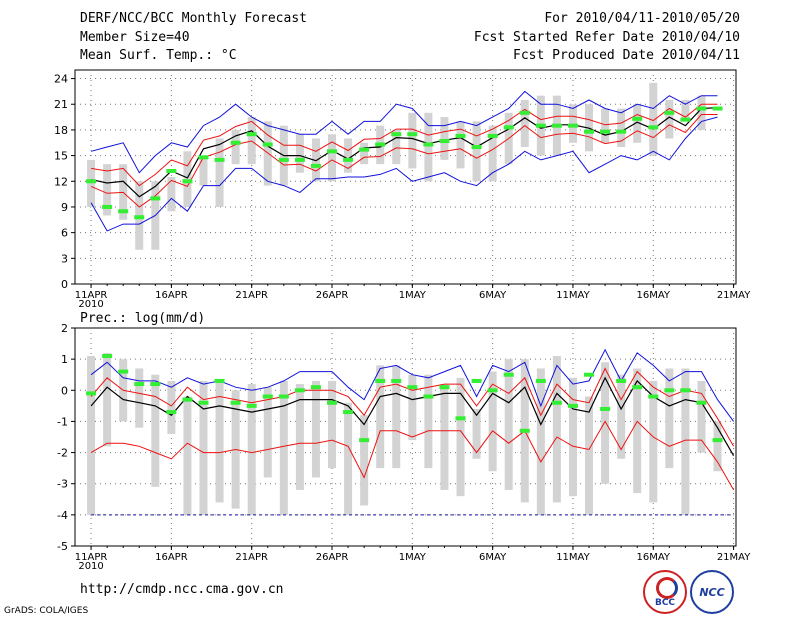 This screenshot has height=618, width=800. I want to click on temp-xtick-label: 26APR, so click(332, 295).